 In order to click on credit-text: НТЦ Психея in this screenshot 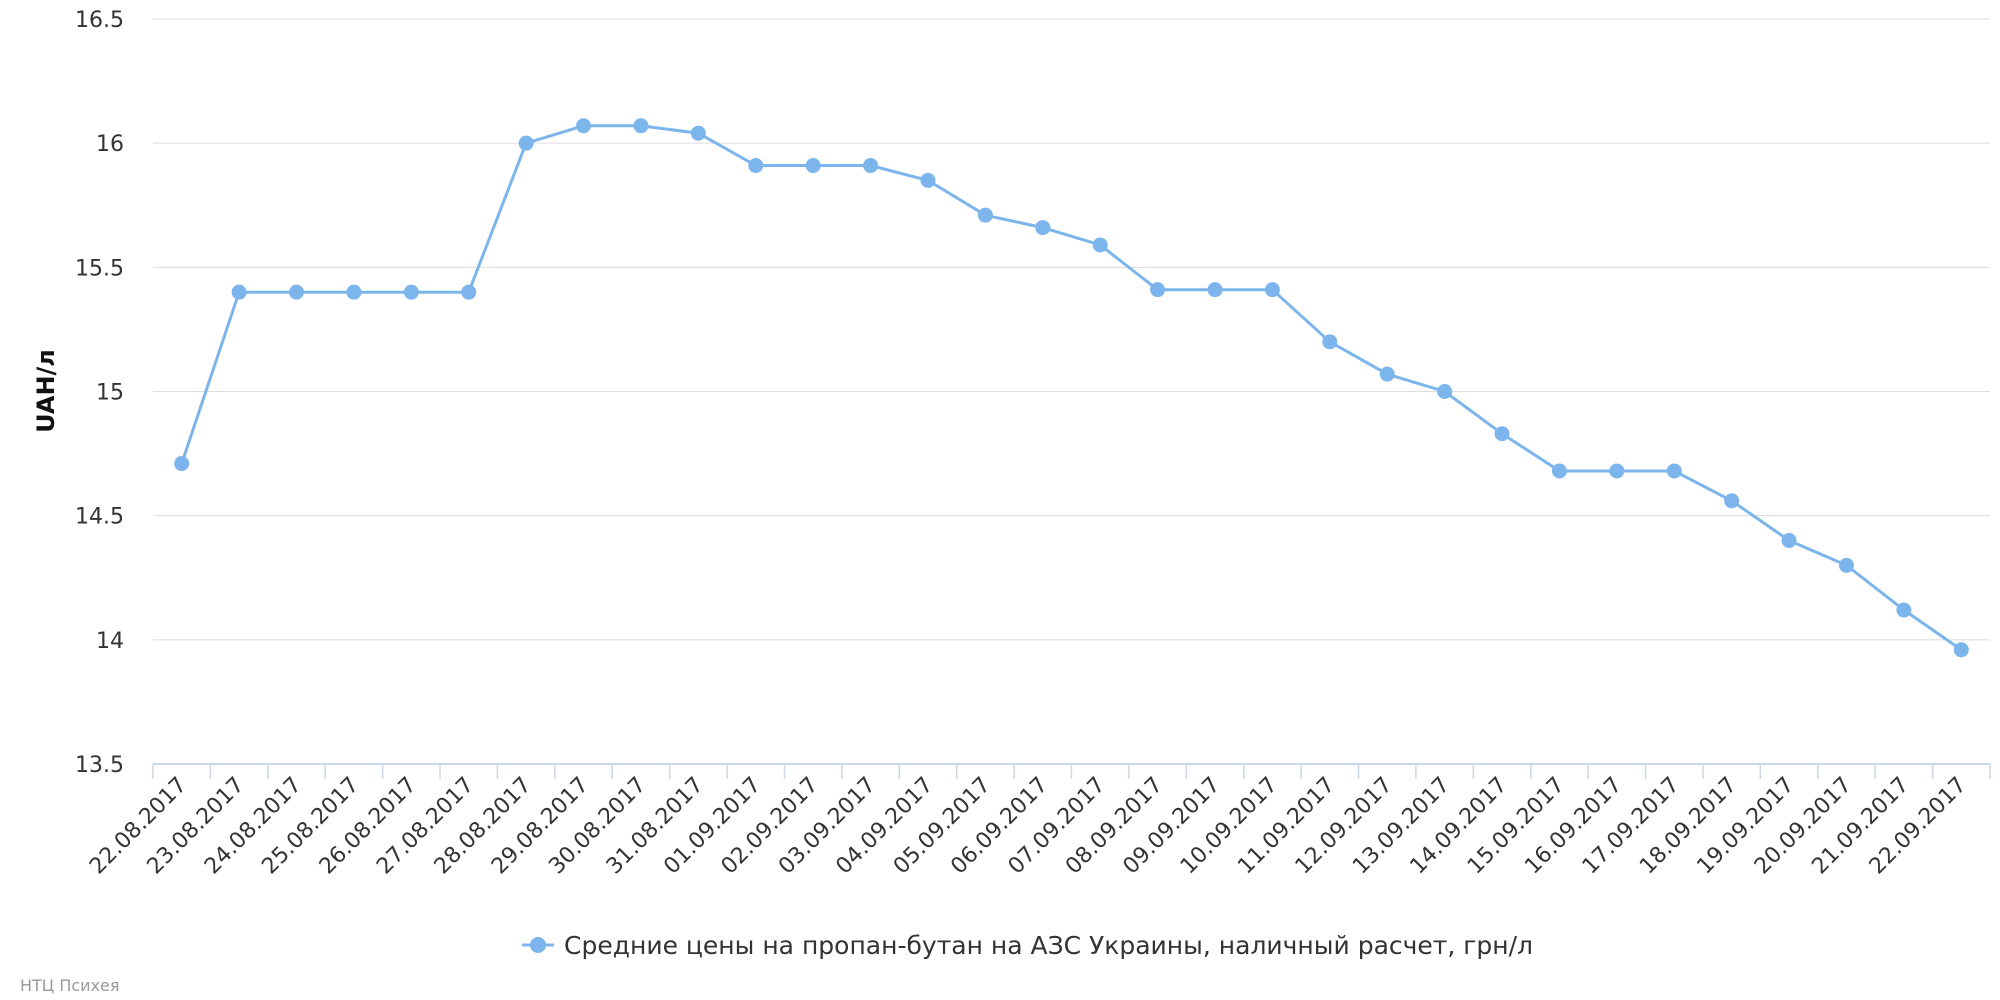, I will do `click(70, 985)`.